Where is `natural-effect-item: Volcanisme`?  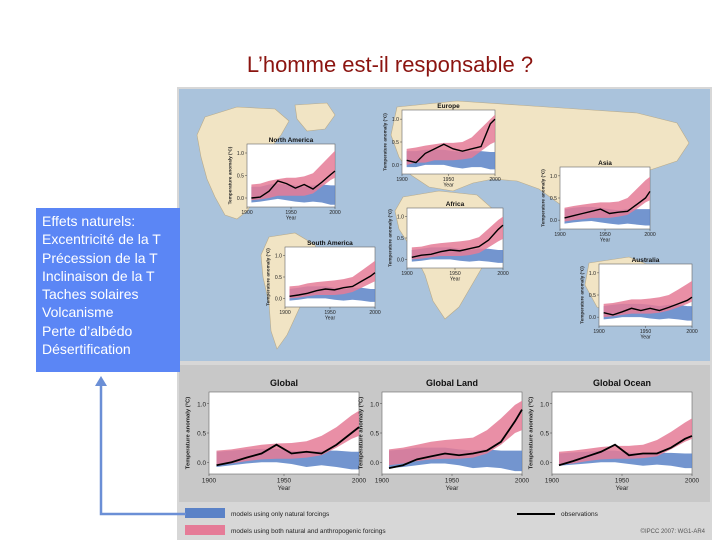 natural-effect-item: Volcanisme is located at coordinates (78, 312).